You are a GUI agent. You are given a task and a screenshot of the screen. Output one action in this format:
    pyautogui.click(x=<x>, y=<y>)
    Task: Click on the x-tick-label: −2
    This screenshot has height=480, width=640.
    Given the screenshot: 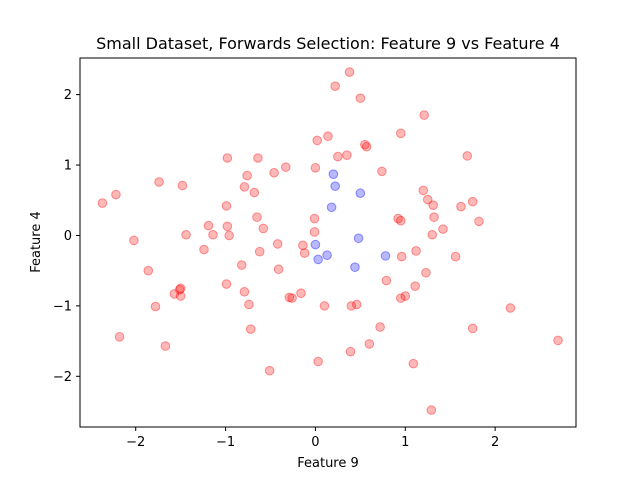 What is the action you would take?
    pyautogui.click(x=135, y=442)
    